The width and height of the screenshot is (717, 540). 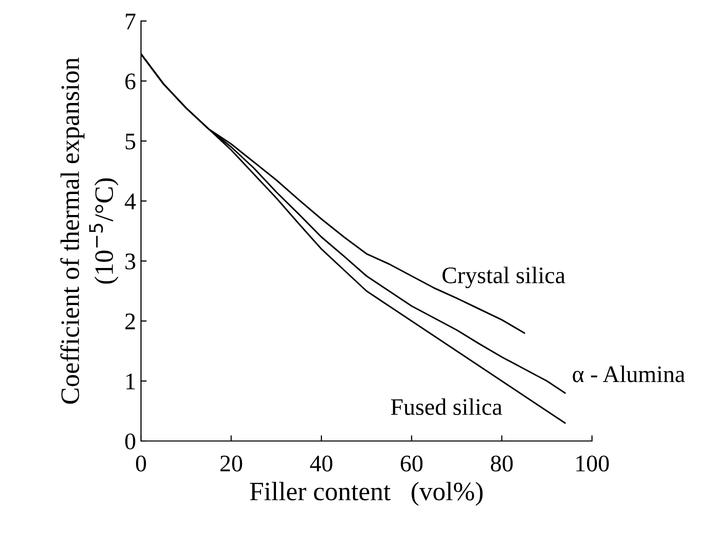 What do you see at coordinates (628, 374) in the screenshot?
I see `series-label: α - Alumina` at bounding box center [628, 374].